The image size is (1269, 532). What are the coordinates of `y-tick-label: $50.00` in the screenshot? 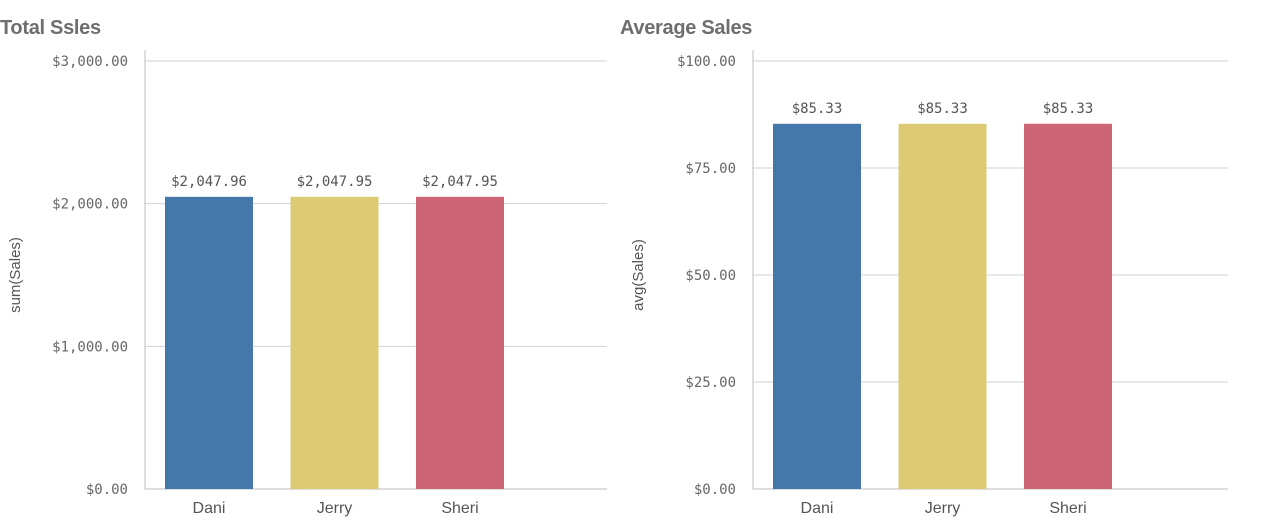 It's located at (710, 276).